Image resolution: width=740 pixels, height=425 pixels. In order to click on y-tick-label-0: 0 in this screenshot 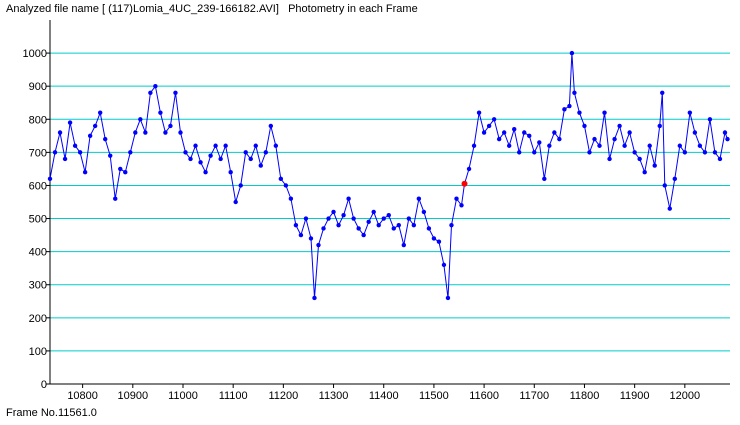, I will do `click(44, 385)`.